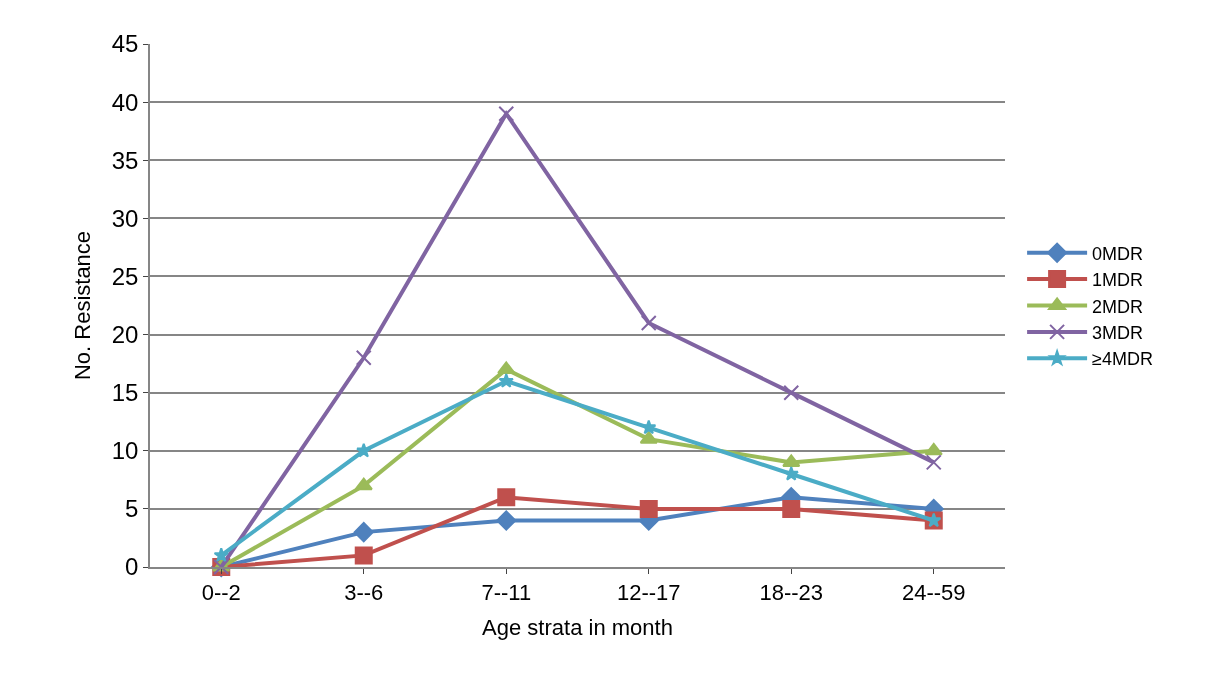 This screenshot has width=1211, height=700. I want to click on y-tick-label: 30, so click(125, 218).